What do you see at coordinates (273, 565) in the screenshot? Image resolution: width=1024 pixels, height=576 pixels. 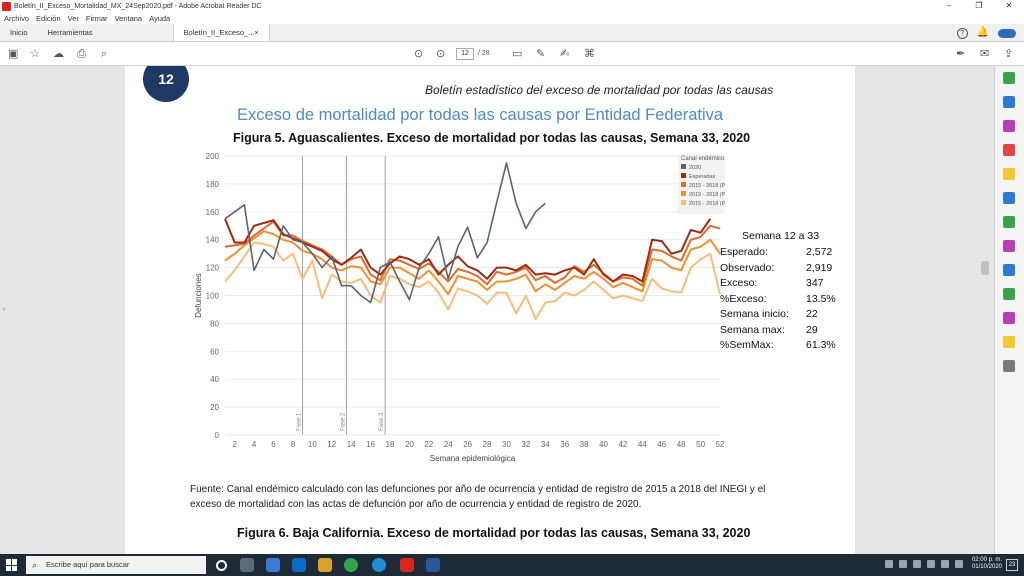 I see `teams-icon` at bounding box center [273, 565].